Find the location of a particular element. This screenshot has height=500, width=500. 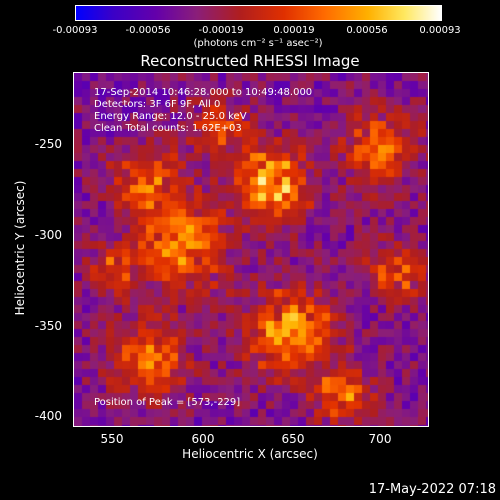

y-tick-label: -300 is located at coordinates (48, 235).